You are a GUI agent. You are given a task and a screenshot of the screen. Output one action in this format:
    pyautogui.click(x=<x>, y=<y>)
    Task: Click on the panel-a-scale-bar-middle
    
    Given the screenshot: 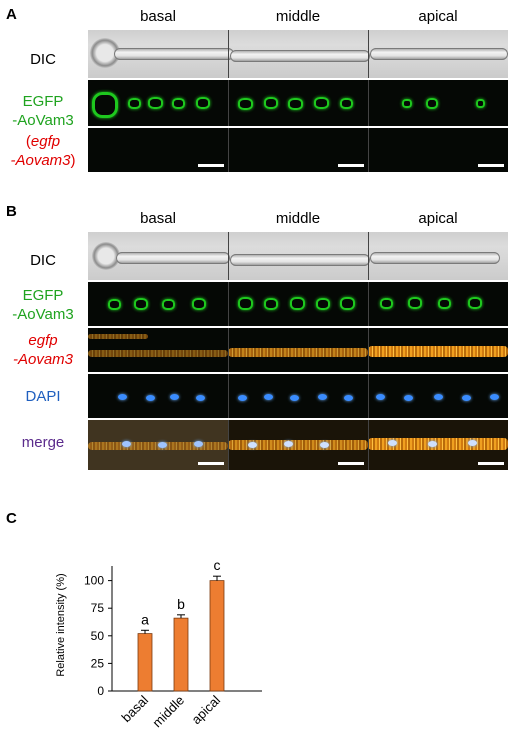 What is the action you would take?
    pyautogui.click(x=351, y=165)
    